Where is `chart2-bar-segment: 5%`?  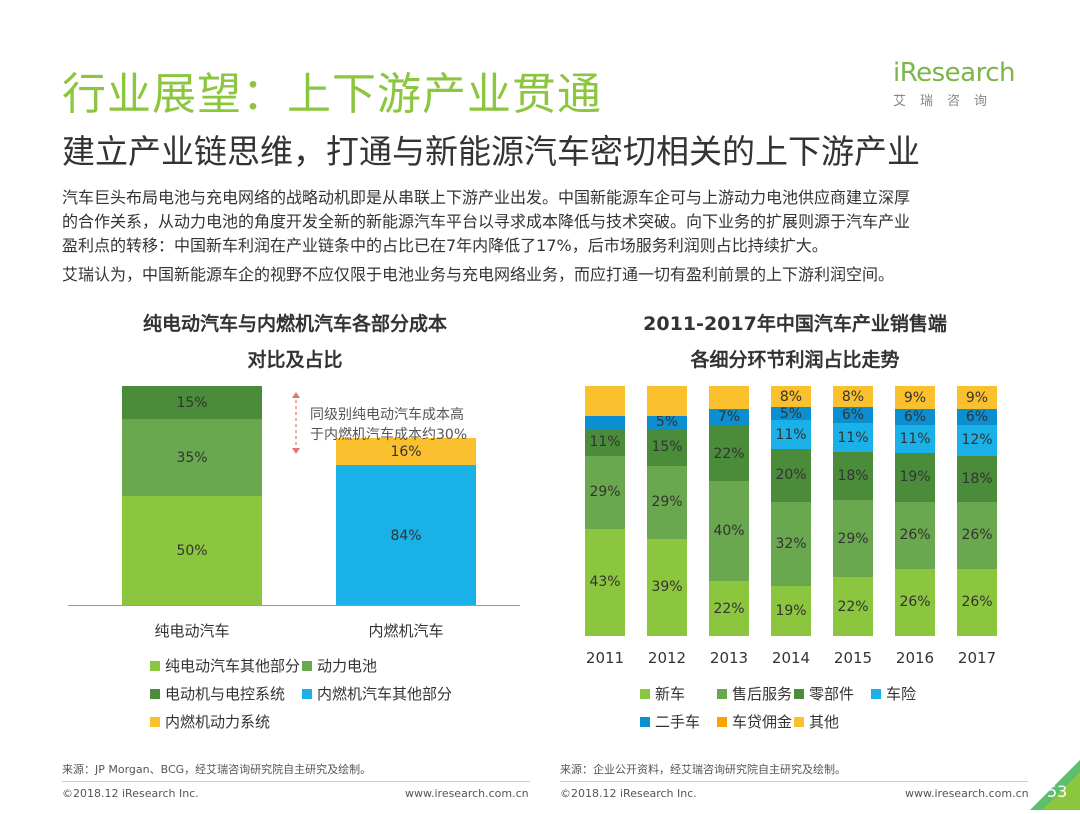 chart2-bar-segment: 5% is located at coordinates (791, 414).